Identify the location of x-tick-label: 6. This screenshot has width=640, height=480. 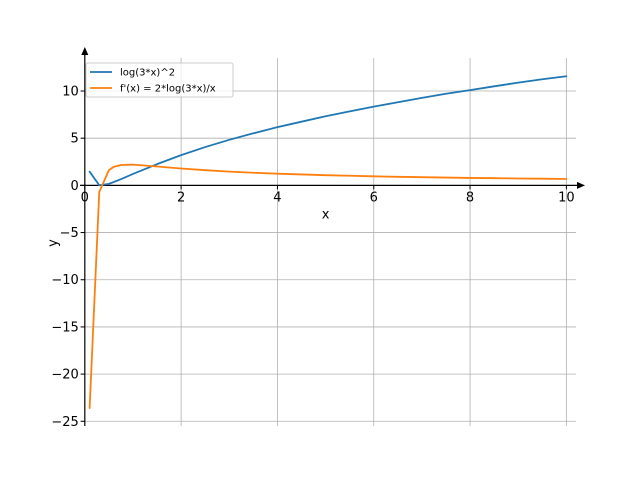
(374, 197).